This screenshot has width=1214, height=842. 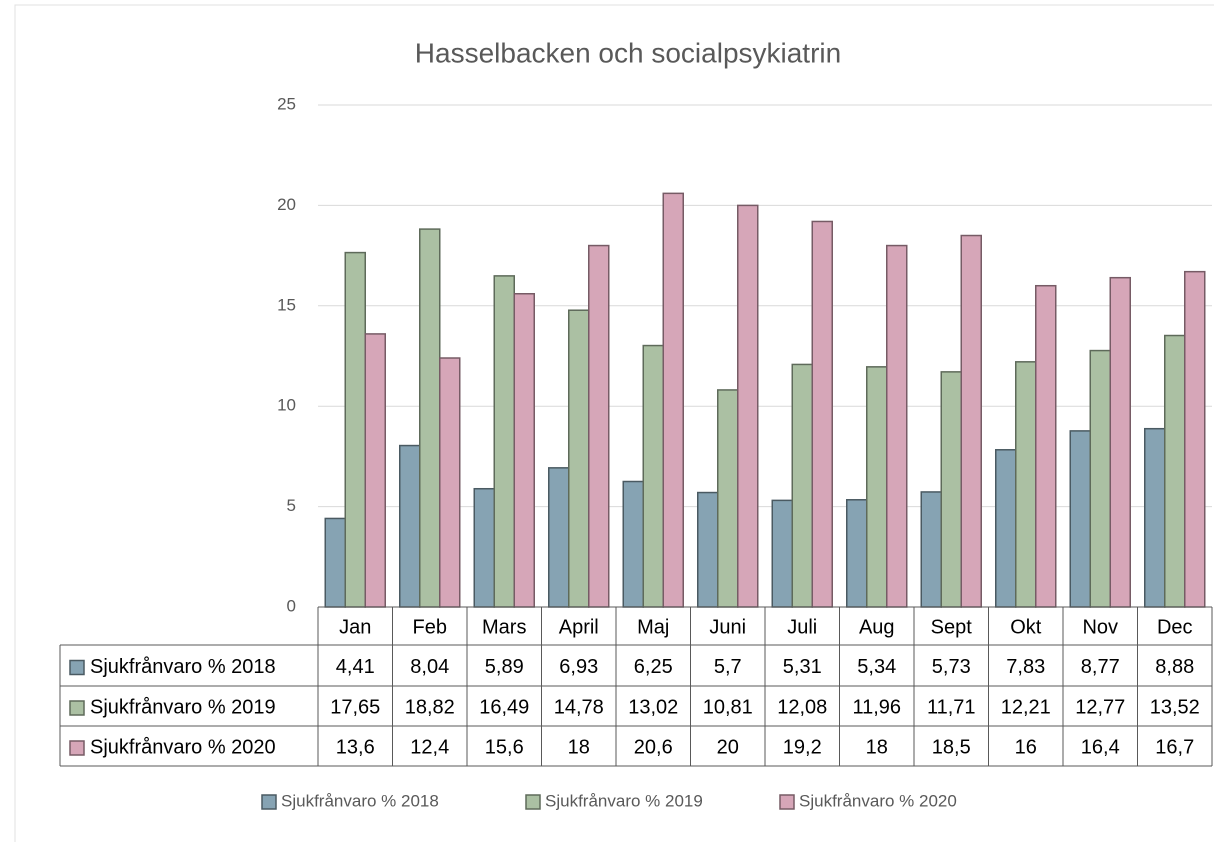 What do you see at coordinates (579, 627) in the screenshot?
I see `x-tick-label: April` at bounding box center [579, 627].